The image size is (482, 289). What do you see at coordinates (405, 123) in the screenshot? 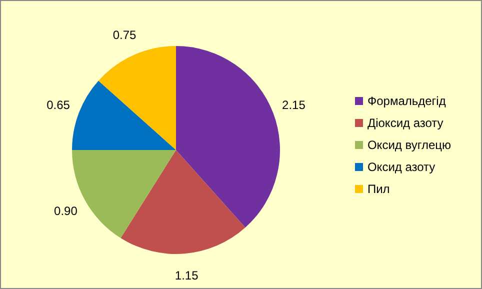
I see `legend-label: Діоксид азоту` at bounding box center [405, 123].